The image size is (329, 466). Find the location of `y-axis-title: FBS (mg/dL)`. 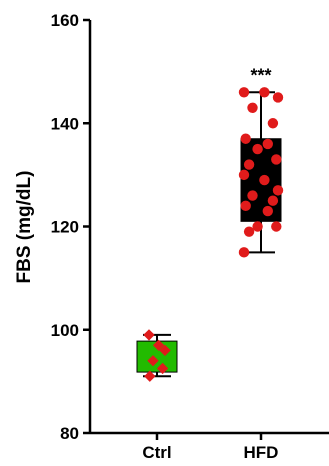

y-axis-title: FBS (mg/dL) is located at coordinates (24, 227).